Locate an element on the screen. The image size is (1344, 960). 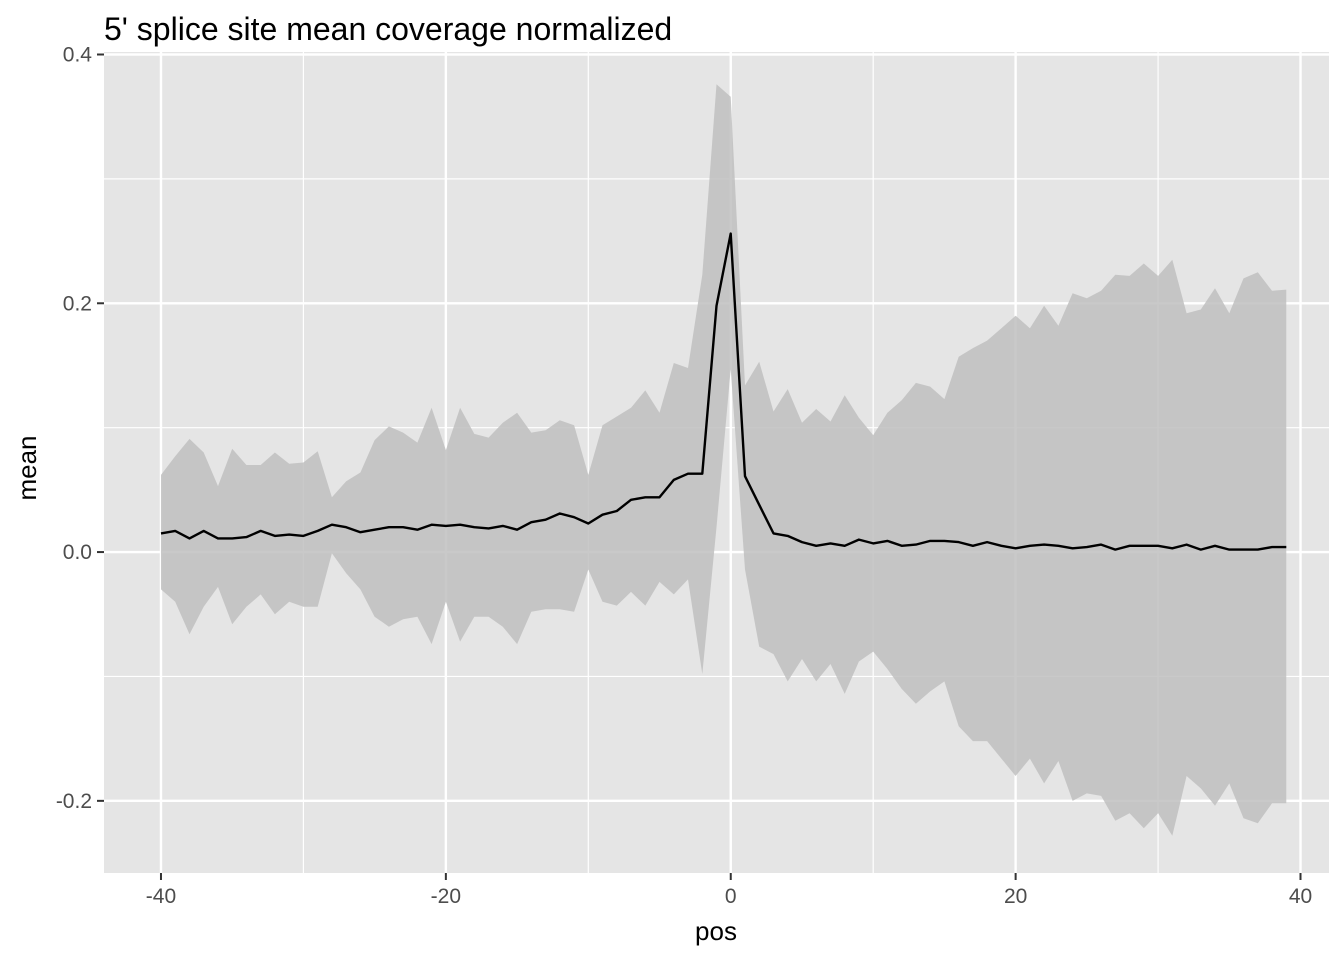
x-tick-label: -40 is located at coordinates (161, 896).